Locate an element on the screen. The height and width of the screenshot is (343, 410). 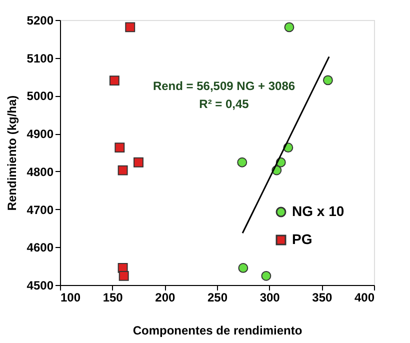
y-tick-label: 4700 is located at coordinates (40, 209).